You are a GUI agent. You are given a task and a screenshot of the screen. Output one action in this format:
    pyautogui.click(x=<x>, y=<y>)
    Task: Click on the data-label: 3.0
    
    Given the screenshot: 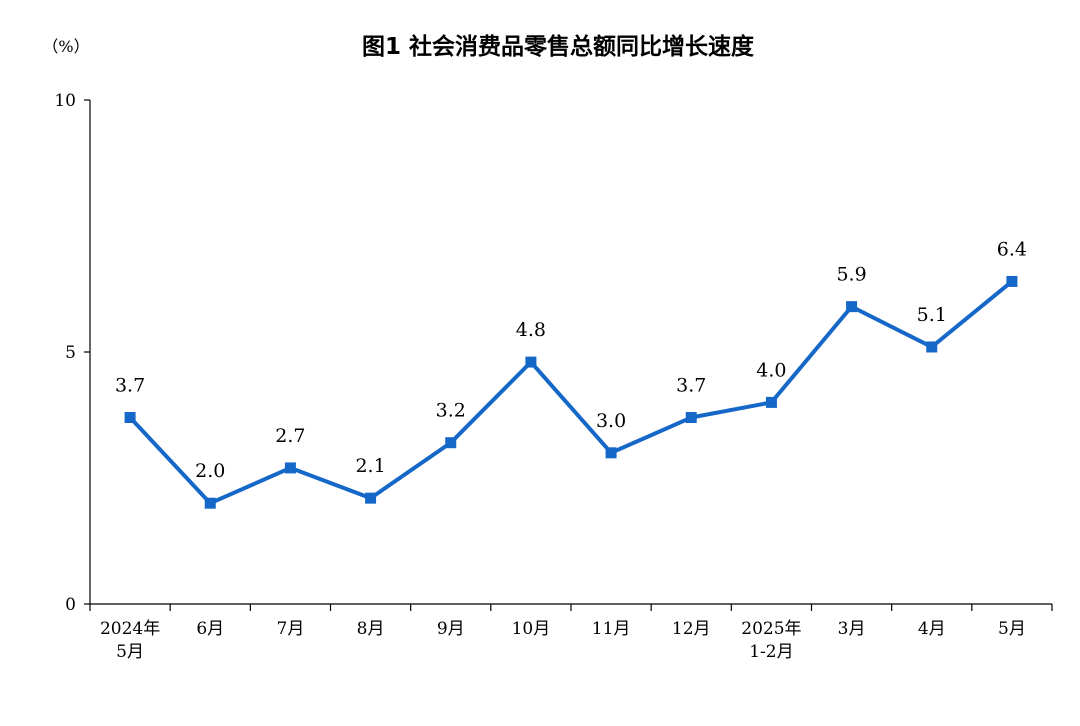 What is the action you would take?
    pyautogui.click(x=611, y=421)
    